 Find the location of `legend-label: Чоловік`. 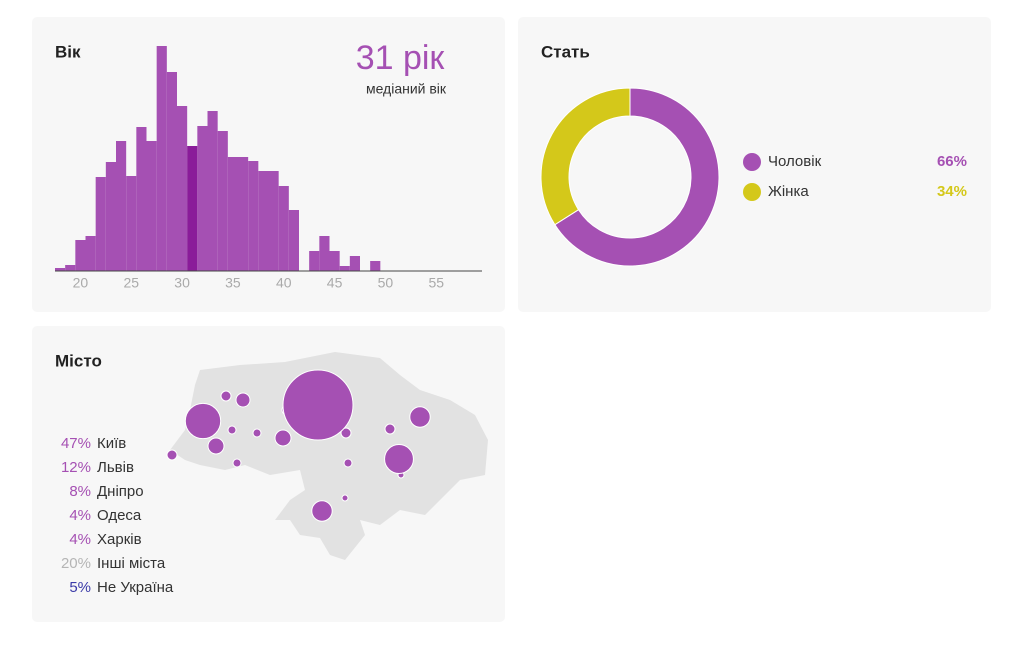

legend-label: Чоловік is located at coordinates (795, 161).